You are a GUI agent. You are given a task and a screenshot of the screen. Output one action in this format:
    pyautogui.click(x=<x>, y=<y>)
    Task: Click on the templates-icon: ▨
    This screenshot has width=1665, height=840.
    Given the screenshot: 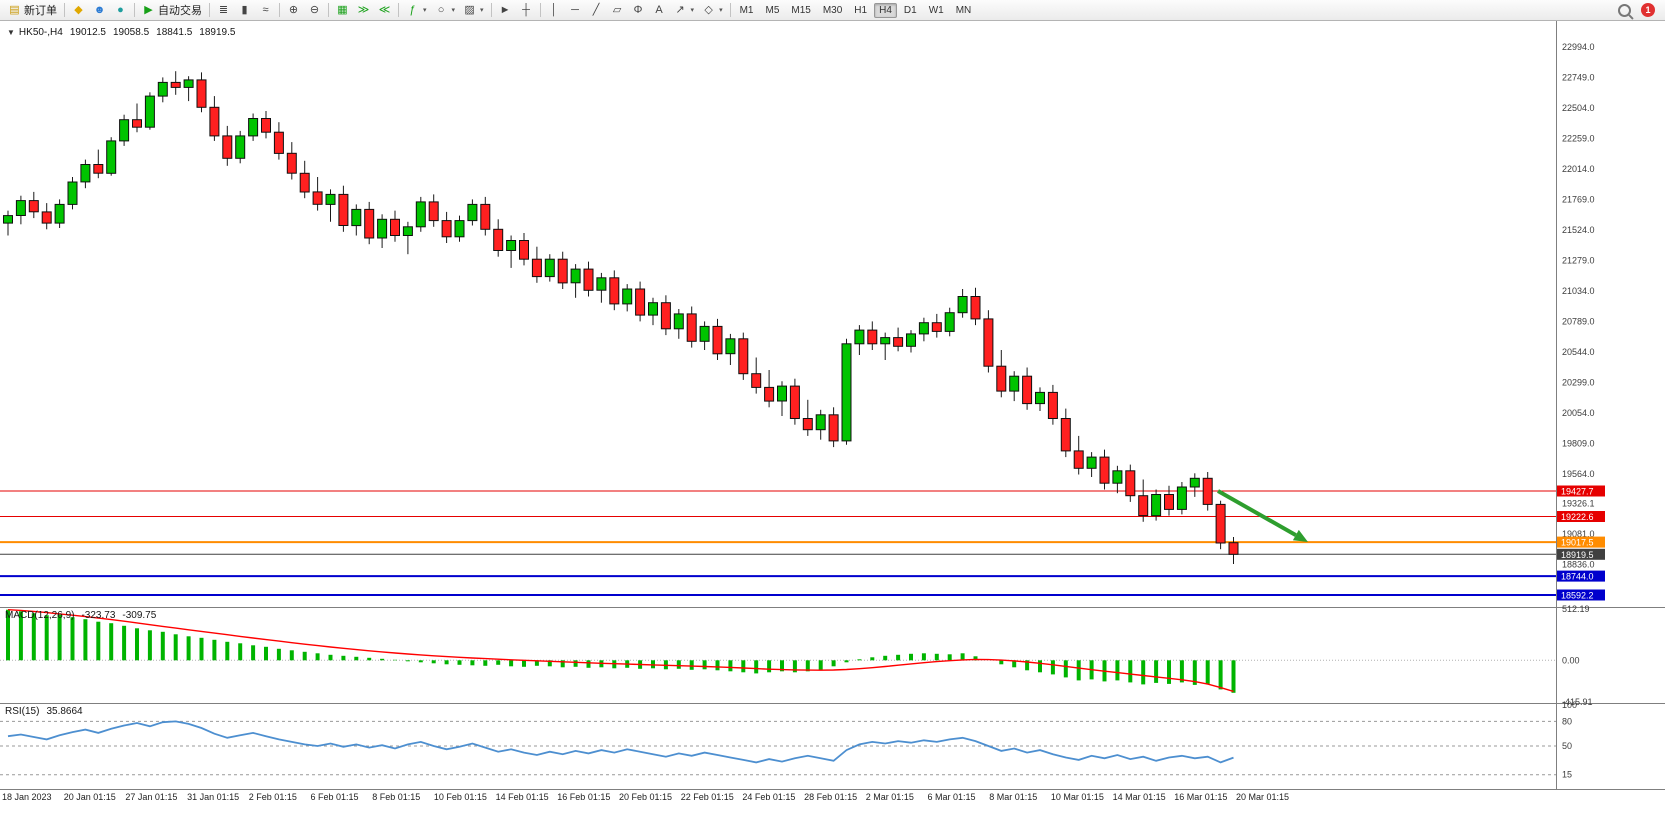 What is the action you would take?
    pyautogui.click(x=469, y=9)
    